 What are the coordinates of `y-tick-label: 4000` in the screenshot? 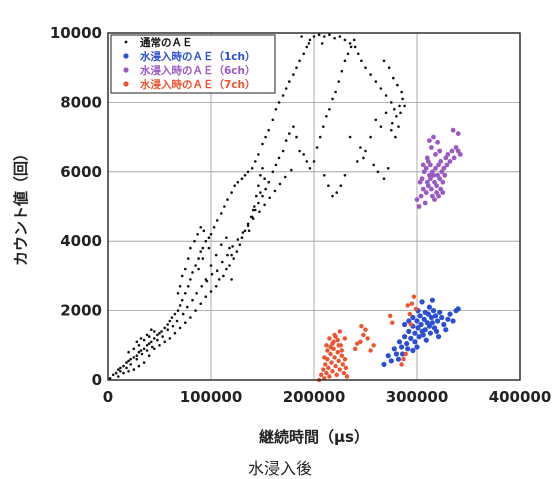 It's located at (81, 241).